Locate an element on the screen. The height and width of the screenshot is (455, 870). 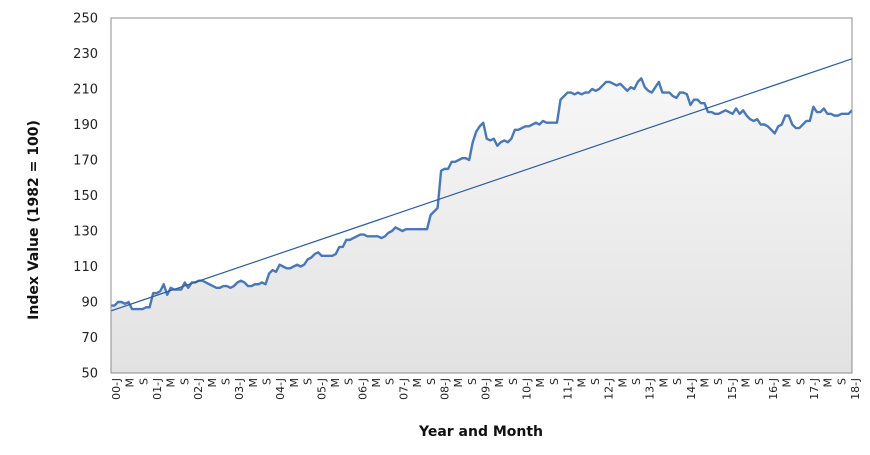
y-tick-label: 70 is located at coordinates (89, 338).